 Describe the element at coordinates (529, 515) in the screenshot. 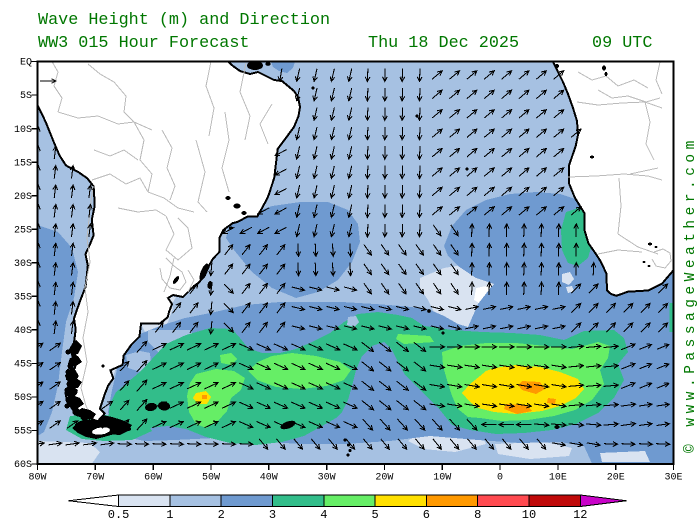

I see `svg-text: 10` at that location.